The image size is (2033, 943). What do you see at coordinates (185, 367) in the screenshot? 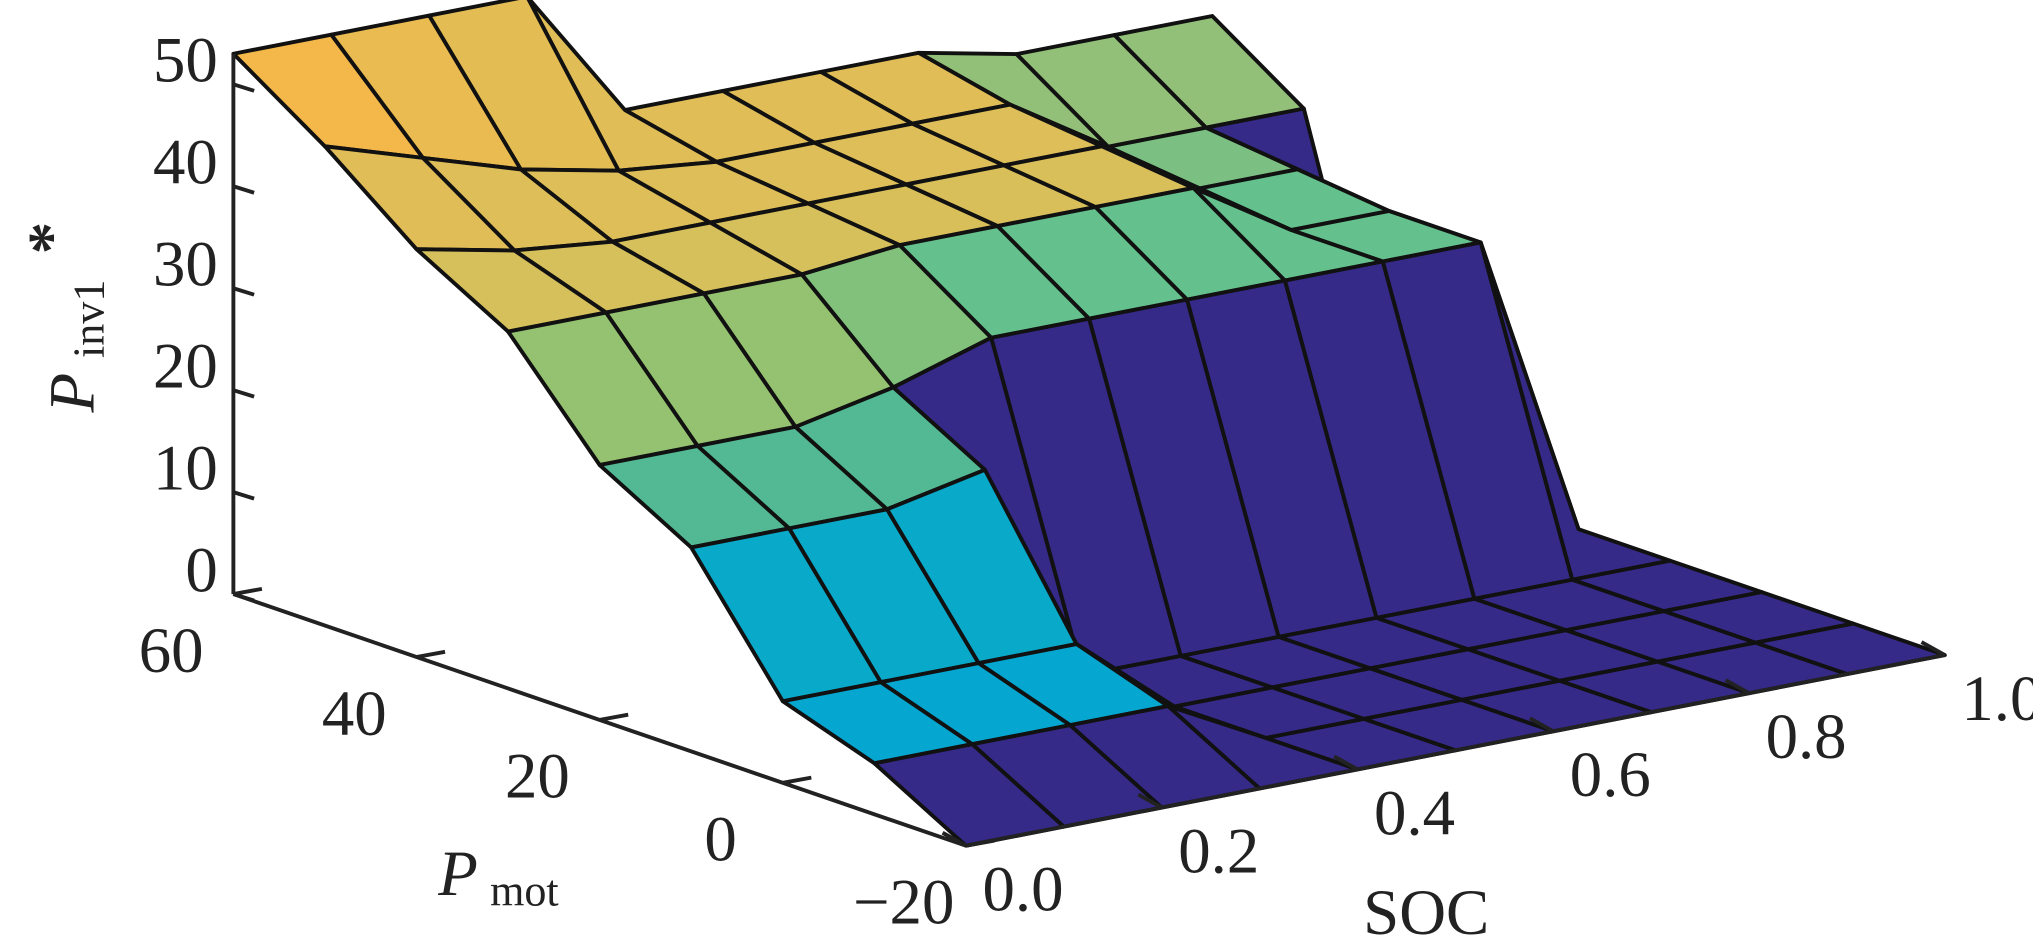
I see `z-tick-label: 20` at bounding box center [185, 367].